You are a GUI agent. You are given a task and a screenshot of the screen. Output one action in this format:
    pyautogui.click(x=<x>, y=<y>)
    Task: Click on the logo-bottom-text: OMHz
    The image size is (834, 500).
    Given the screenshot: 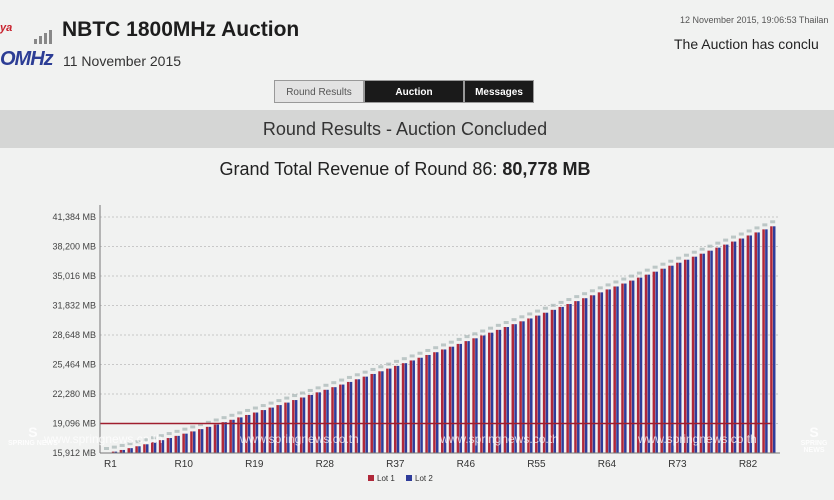 What is the action you would take?
    pyautogui.click(x=27, y=59)
    